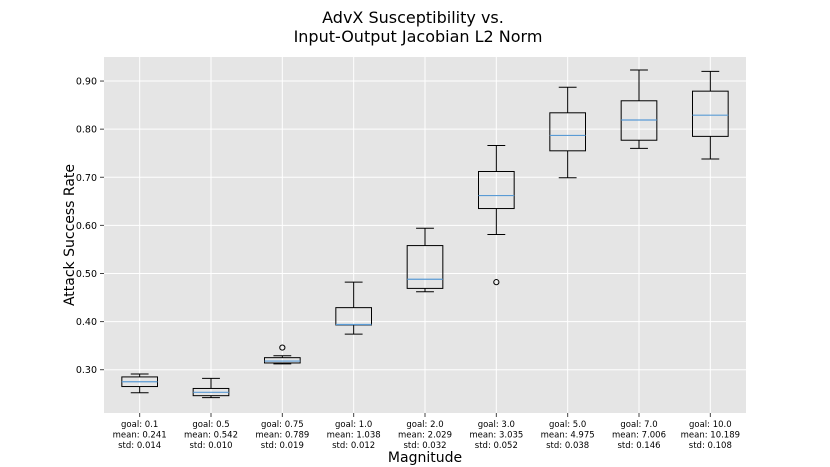 This screenshot has width=830, height=467. I want to click on x-tick-label: std: 0.146, so click(638, 446).